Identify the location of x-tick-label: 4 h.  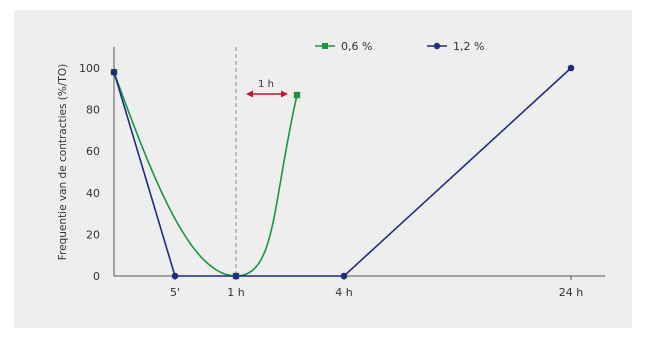
(343, 292).